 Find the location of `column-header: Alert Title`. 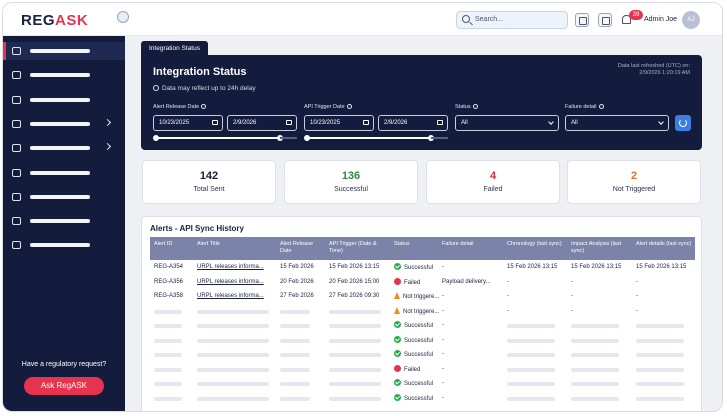

column-header: Alert Title is located at coordinates (208, 244).